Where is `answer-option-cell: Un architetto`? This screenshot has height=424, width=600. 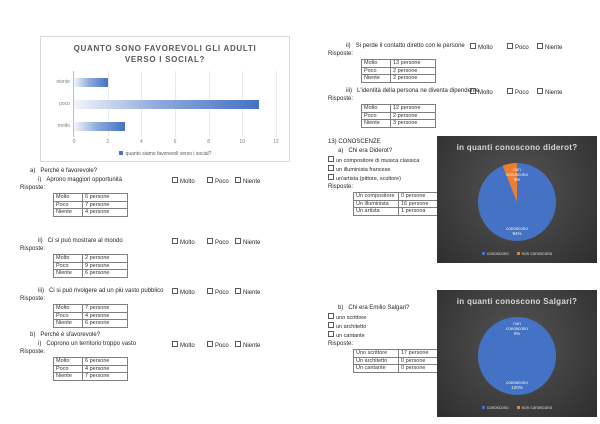
answer-option-cell: Un architetto is located at coordinates (376, 360).